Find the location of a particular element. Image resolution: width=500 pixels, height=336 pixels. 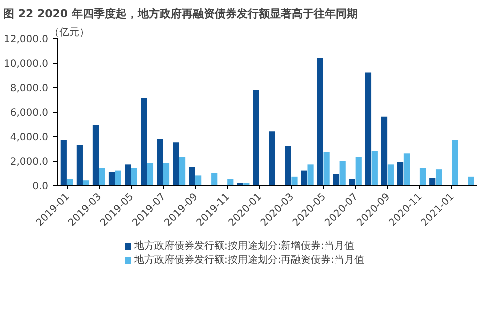

y-tick-label: 8,000.0 is located at coordinates (29, 89).